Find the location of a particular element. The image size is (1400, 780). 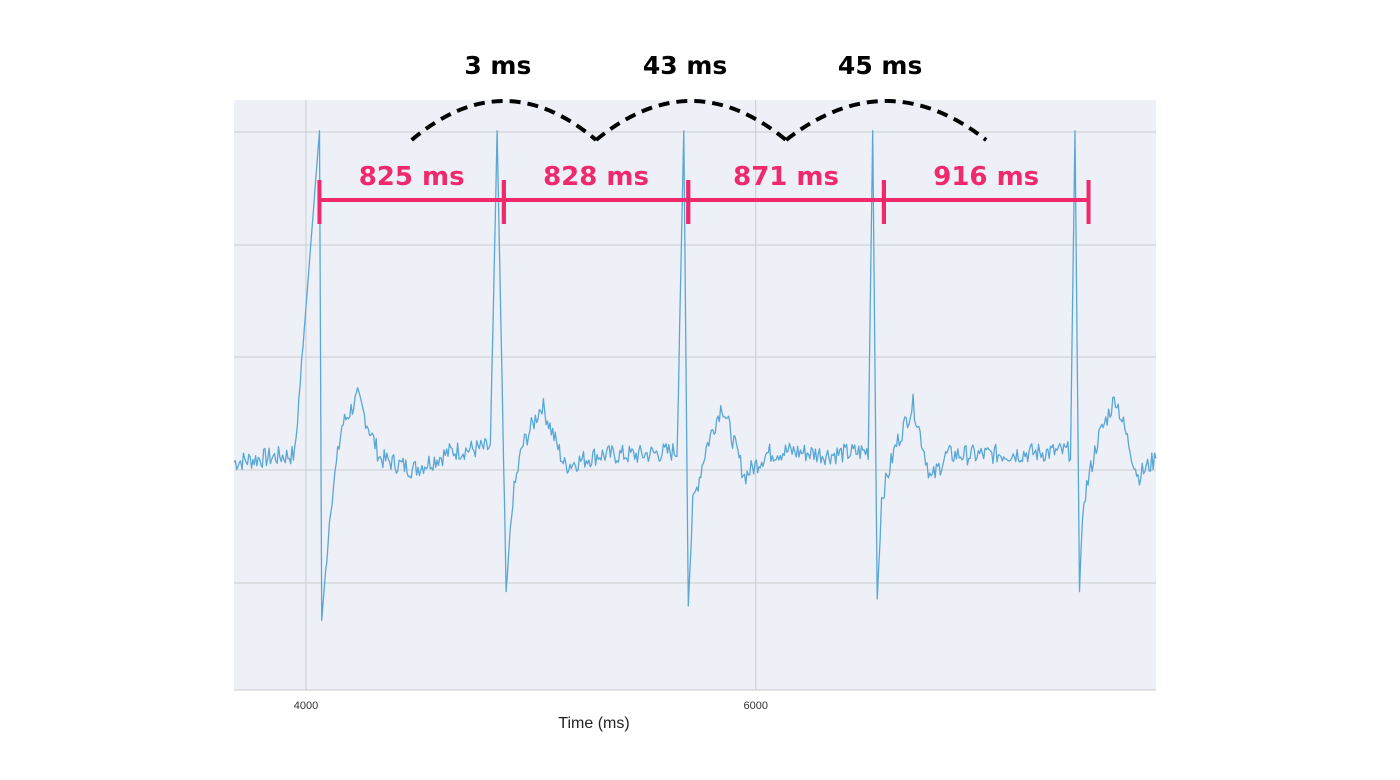

rr-difference-label-1: 43 ms is located at coordinates (685, 65).